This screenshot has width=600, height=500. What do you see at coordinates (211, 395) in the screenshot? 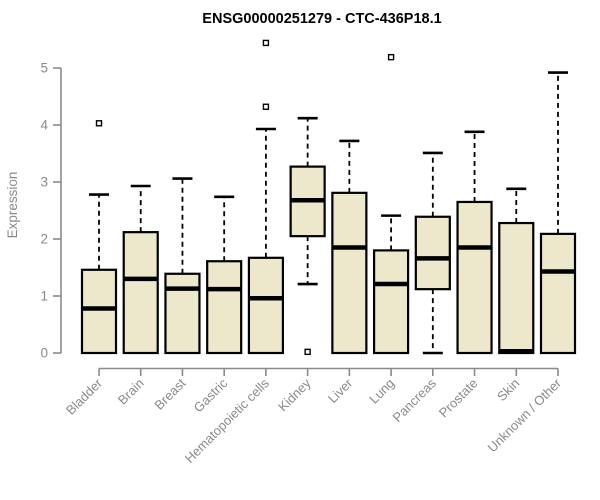
I see `x-tick-label: Gastric` at bounding box center [211, 395].